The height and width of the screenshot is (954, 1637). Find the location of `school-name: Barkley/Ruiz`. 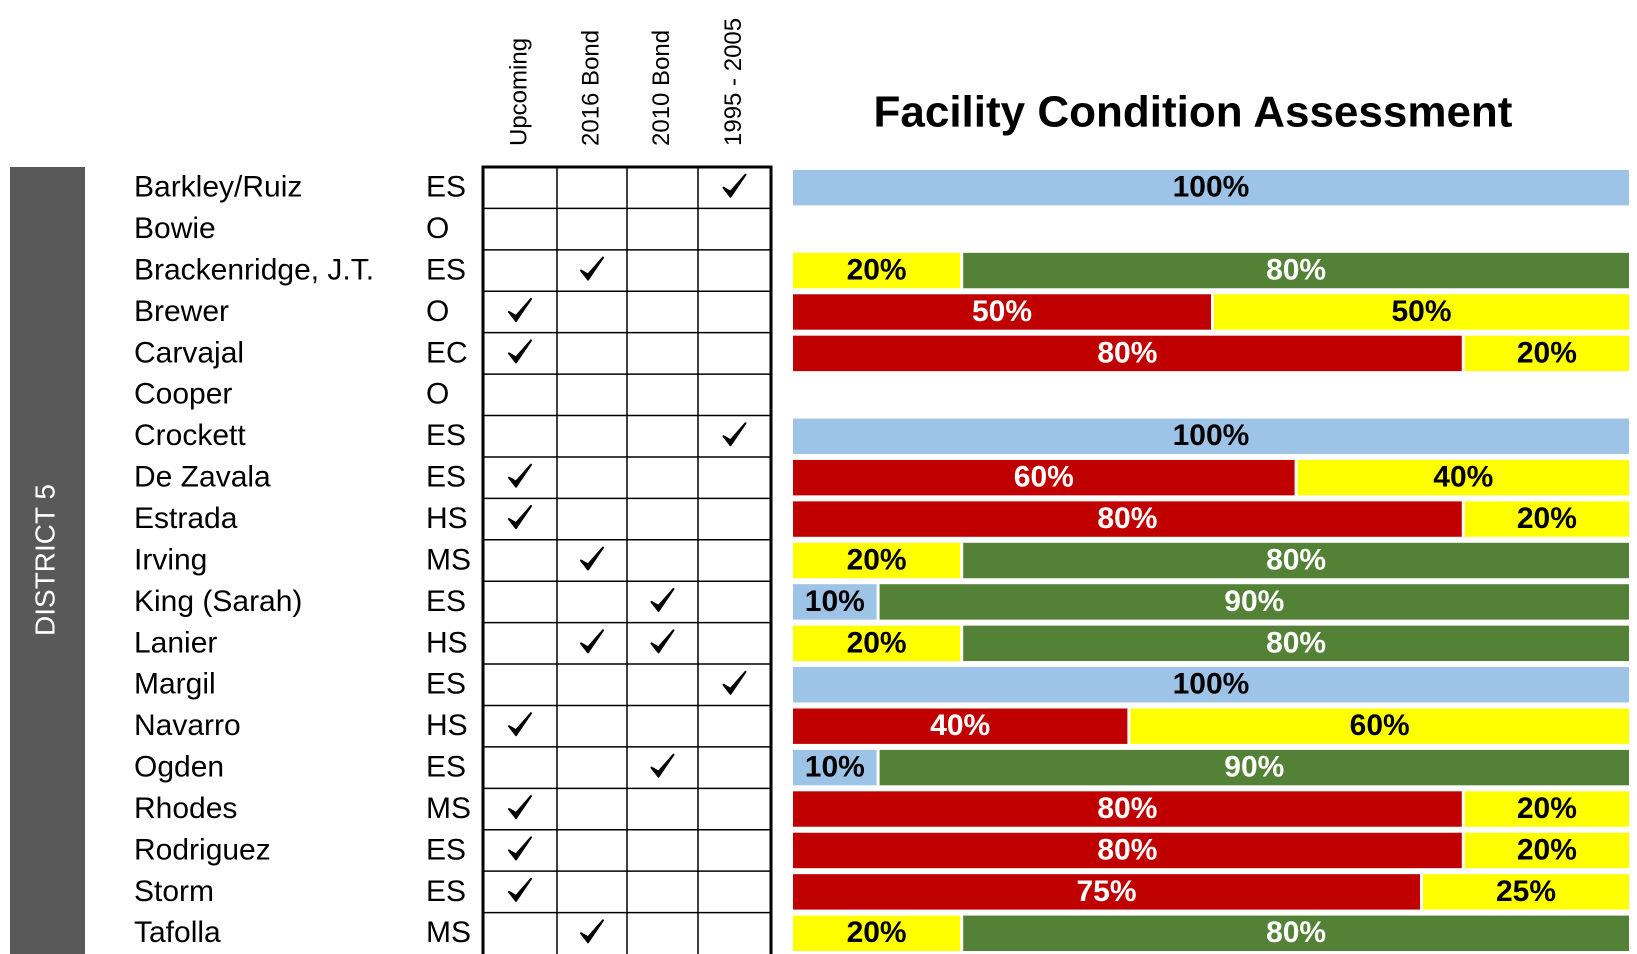

school-name: Barkley/Ruiz is located at coordinates (218, 187).